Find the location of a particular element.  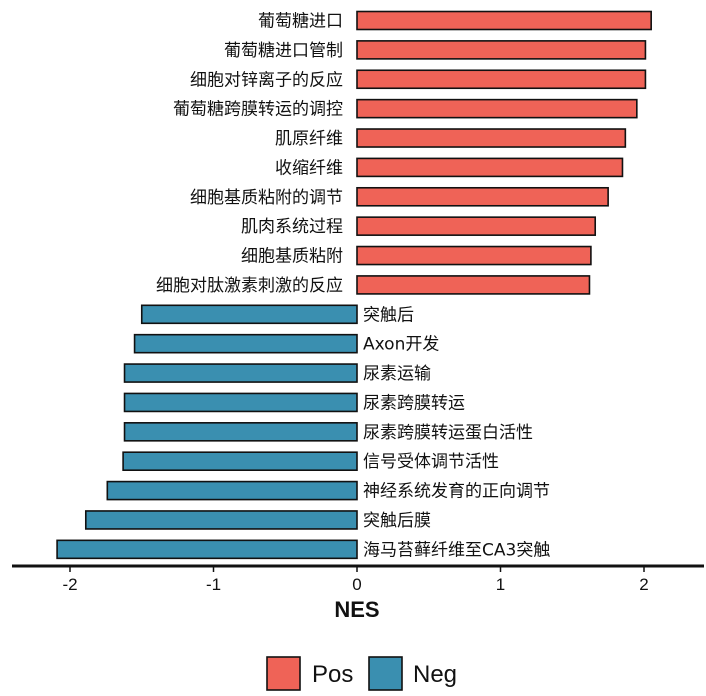

category-label: 信号受体调节活性 is located at coordinates (431, 462).